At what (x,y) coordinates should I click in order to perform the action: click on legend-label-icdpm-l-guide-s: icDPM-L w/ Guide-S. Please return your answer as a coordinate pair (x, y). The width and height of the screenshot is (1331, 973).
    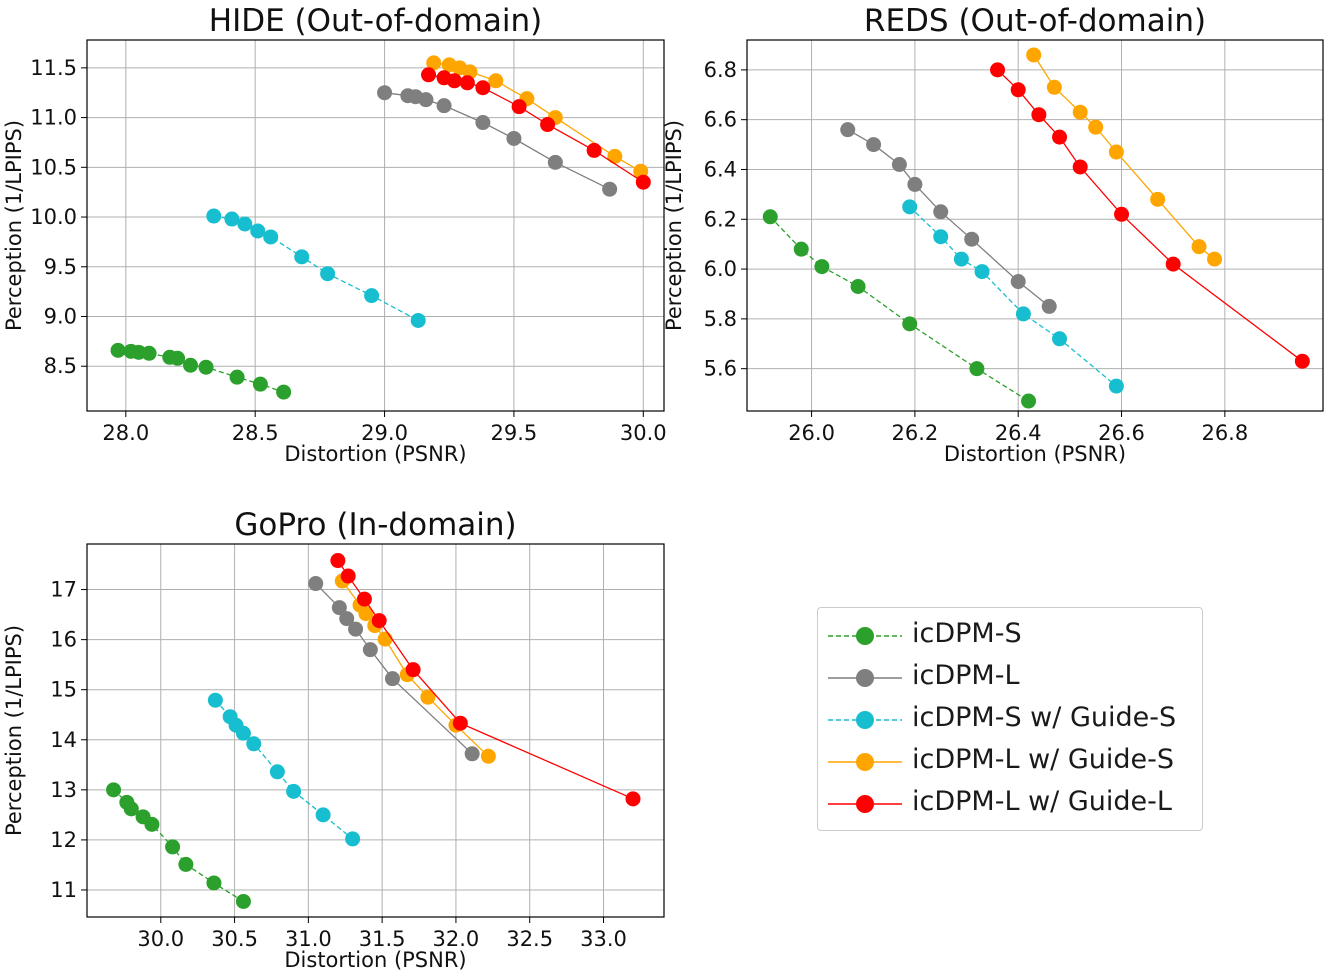
    Looking at the image, I should click on (1043, 759).